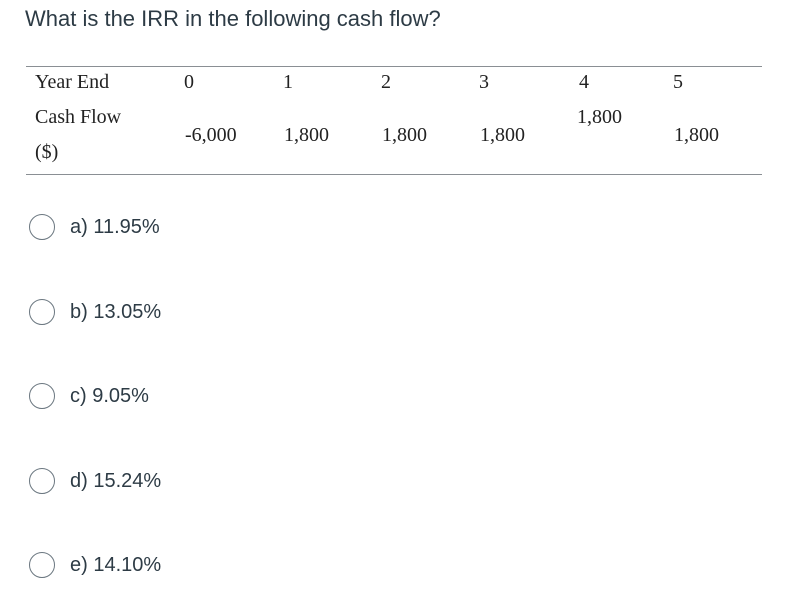 This screenshot has height=615, width=803. Describe the element at coordinates (116, 311) in the screenshot. I see `option-b-label: b) 13.05%` at that location.